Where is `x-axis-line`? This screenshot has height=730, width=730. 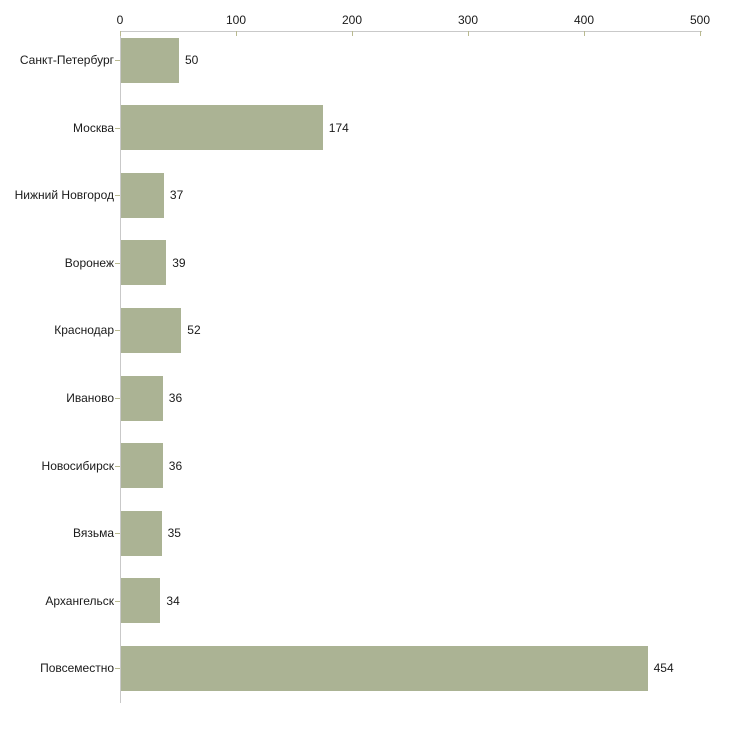 x-axis-line is located at coordinates (411, 31).